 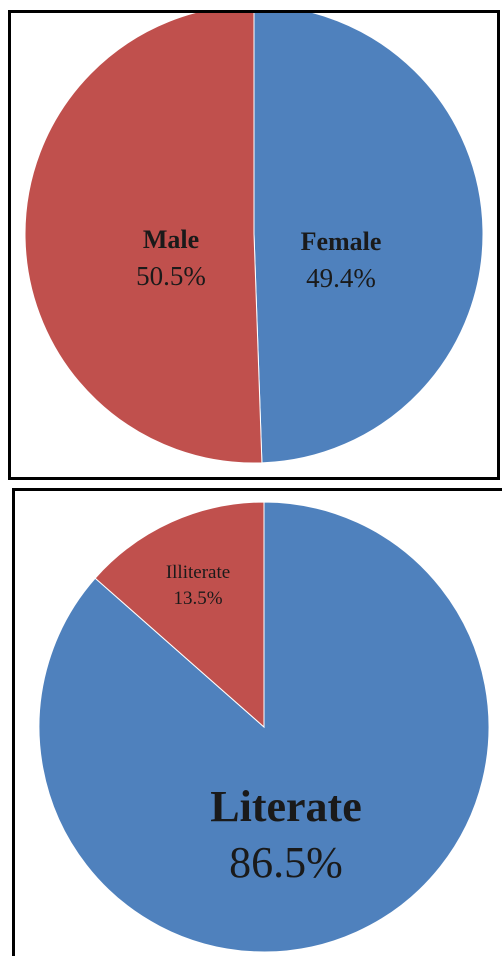 What do you see at coordinates (285, 806) in the screenshot?
I see `literate-slice-label: Literate` at bounding box center [285, 806].